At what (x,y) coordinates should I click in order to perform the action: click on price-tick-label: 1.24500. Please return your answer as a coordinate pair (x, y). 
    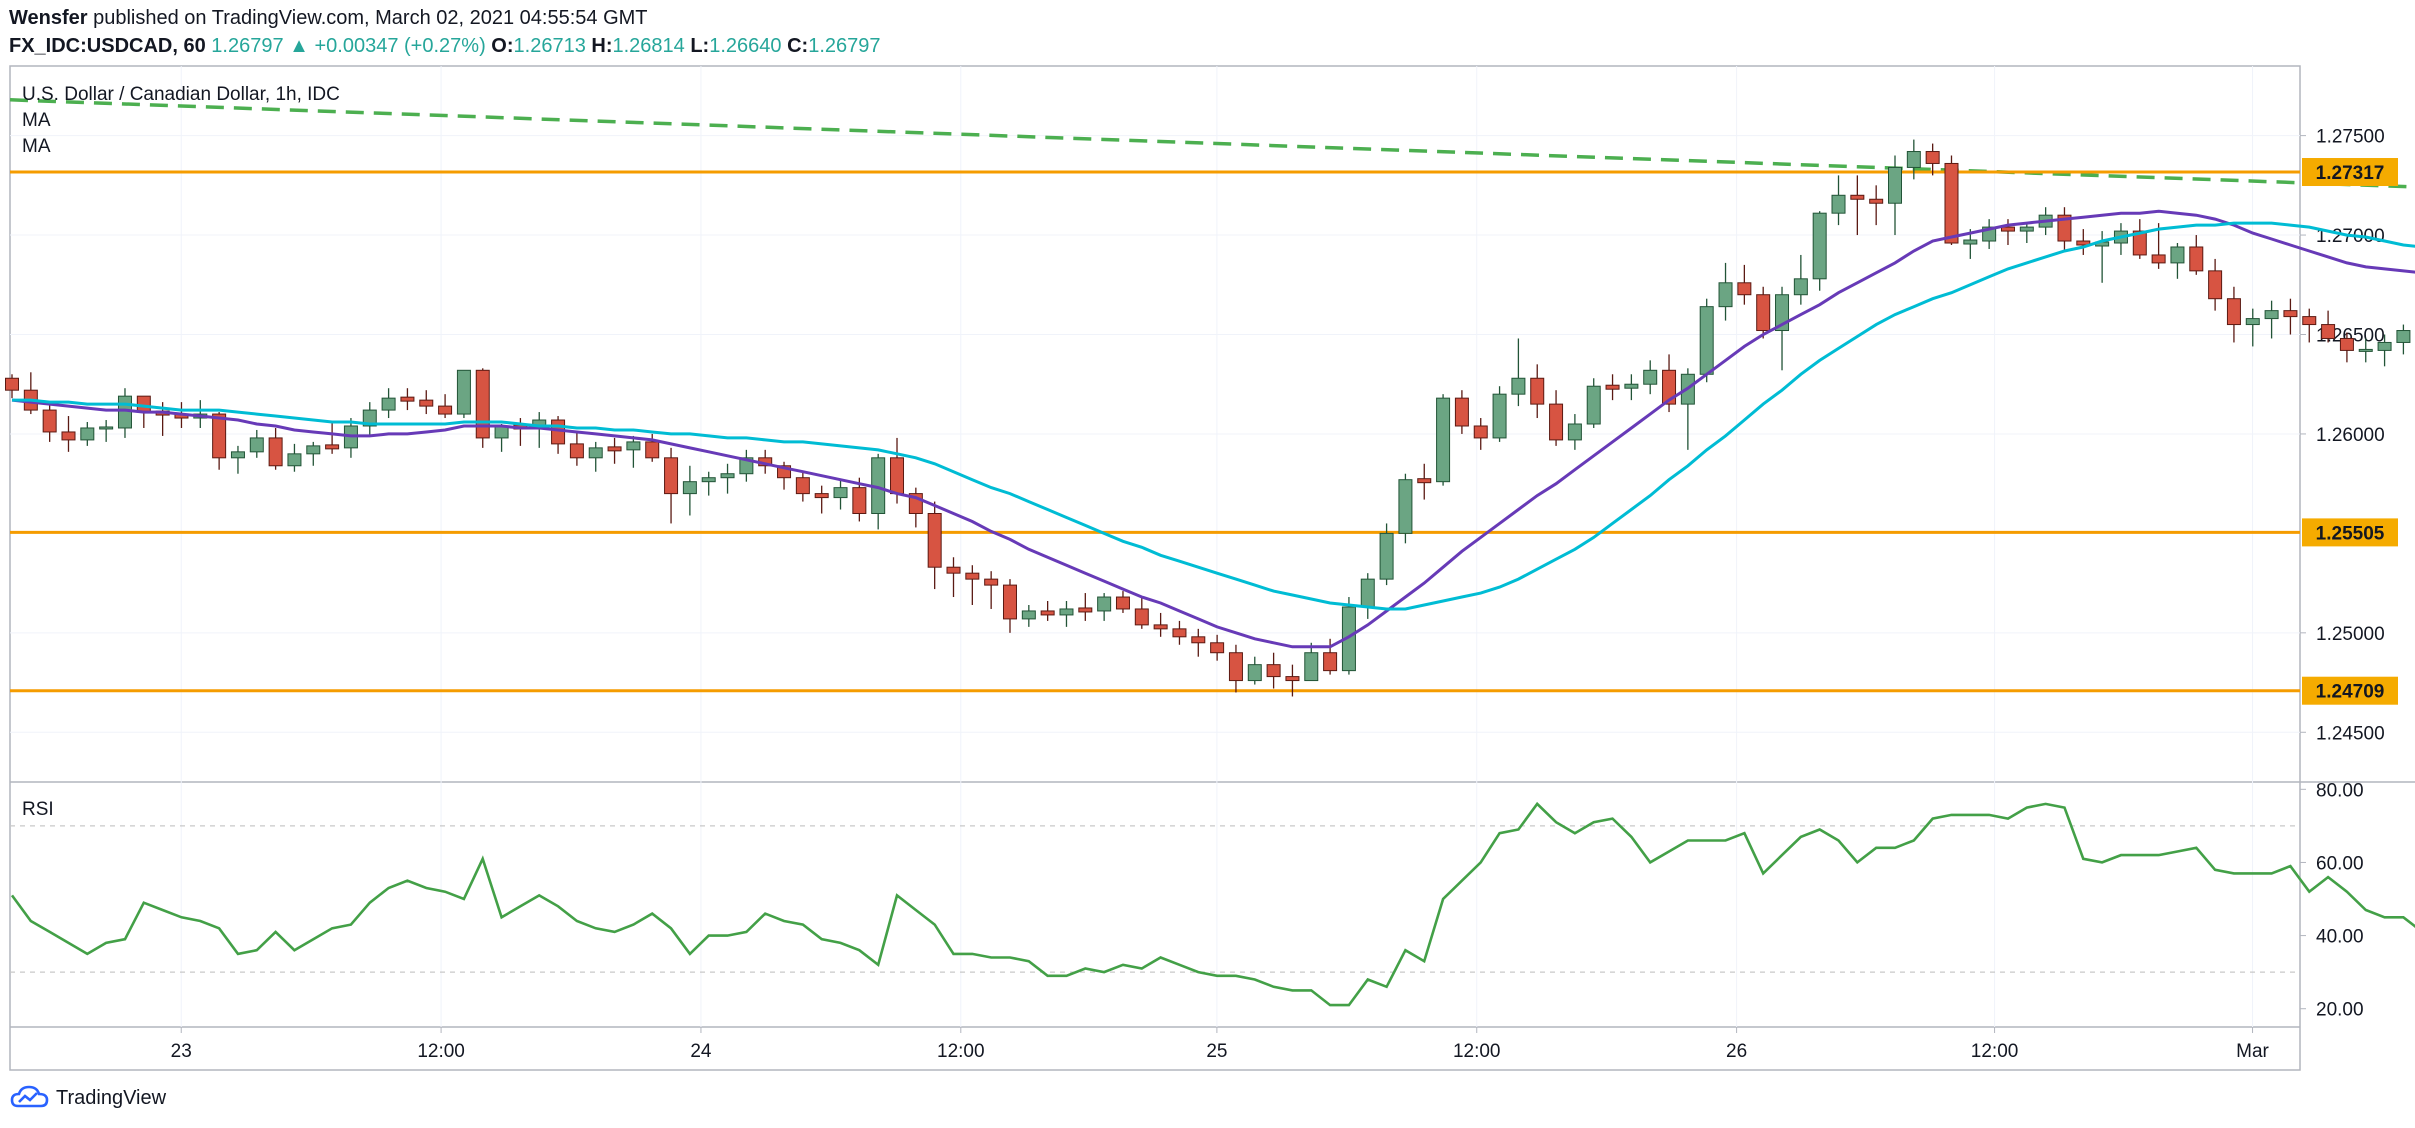
    Looking at the image, I should click on (2350, 733).